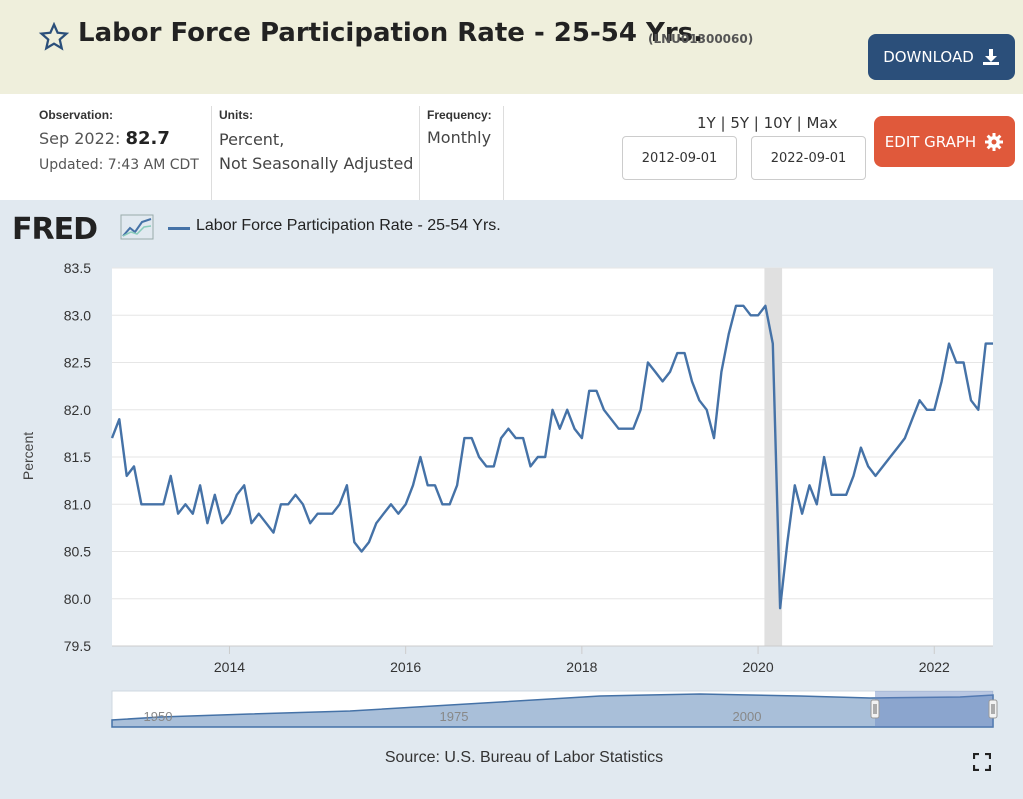 This screenshot has height=799, width=1023. What do you see at coordinates (994, 141) in the screenshot?
I see `gear-icon` at bounding box center [994, 141].